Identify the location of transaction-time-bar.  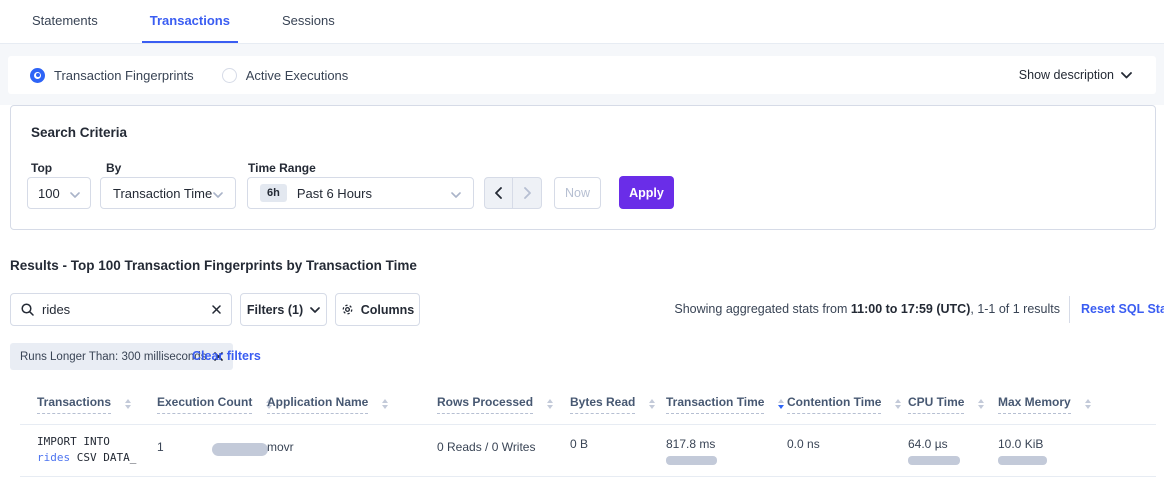
(691, 460).